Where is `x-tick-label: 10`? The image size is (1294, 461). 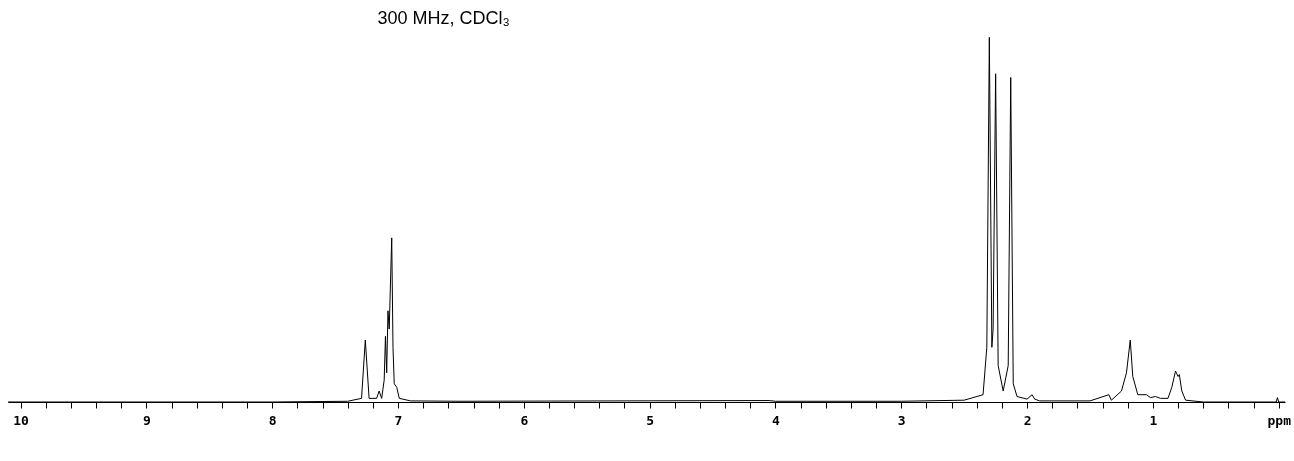
x-tick-label: 10 is located at coordinates (21, 420).